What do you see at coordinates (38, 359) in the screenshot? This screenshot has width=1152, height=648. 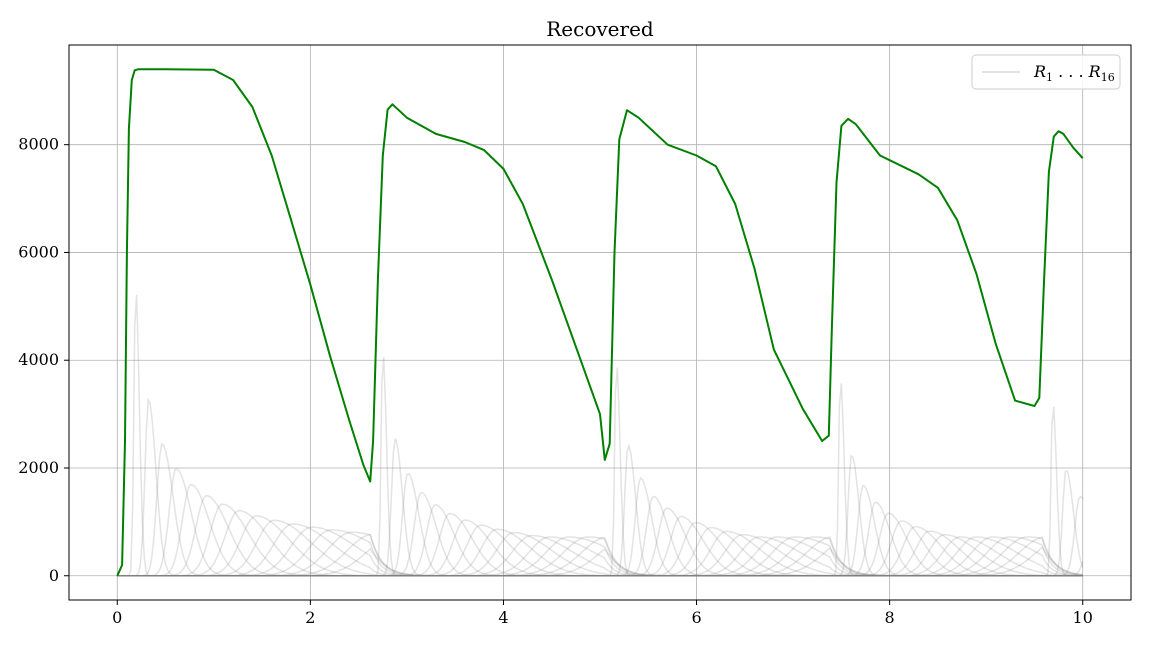 I see `y-tick-label-2: 4000` at bounding box center [38, 359].